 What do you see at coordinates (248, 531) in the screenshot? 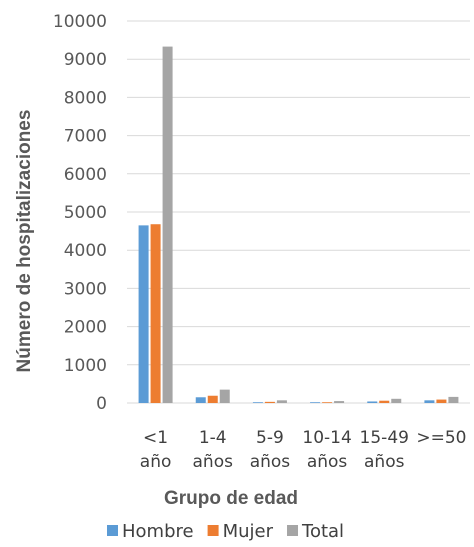
I see `legend-label: Mujer` at bounding box center [248, 531].